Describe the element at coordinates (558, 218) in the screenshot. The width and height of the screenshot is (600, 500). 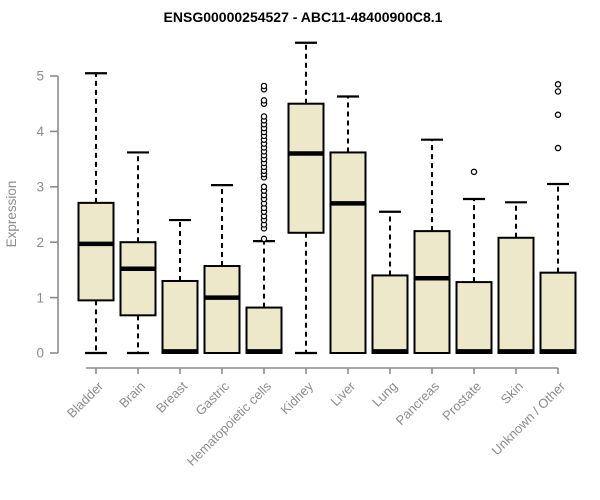
I see `box-unknown-other` at that location.